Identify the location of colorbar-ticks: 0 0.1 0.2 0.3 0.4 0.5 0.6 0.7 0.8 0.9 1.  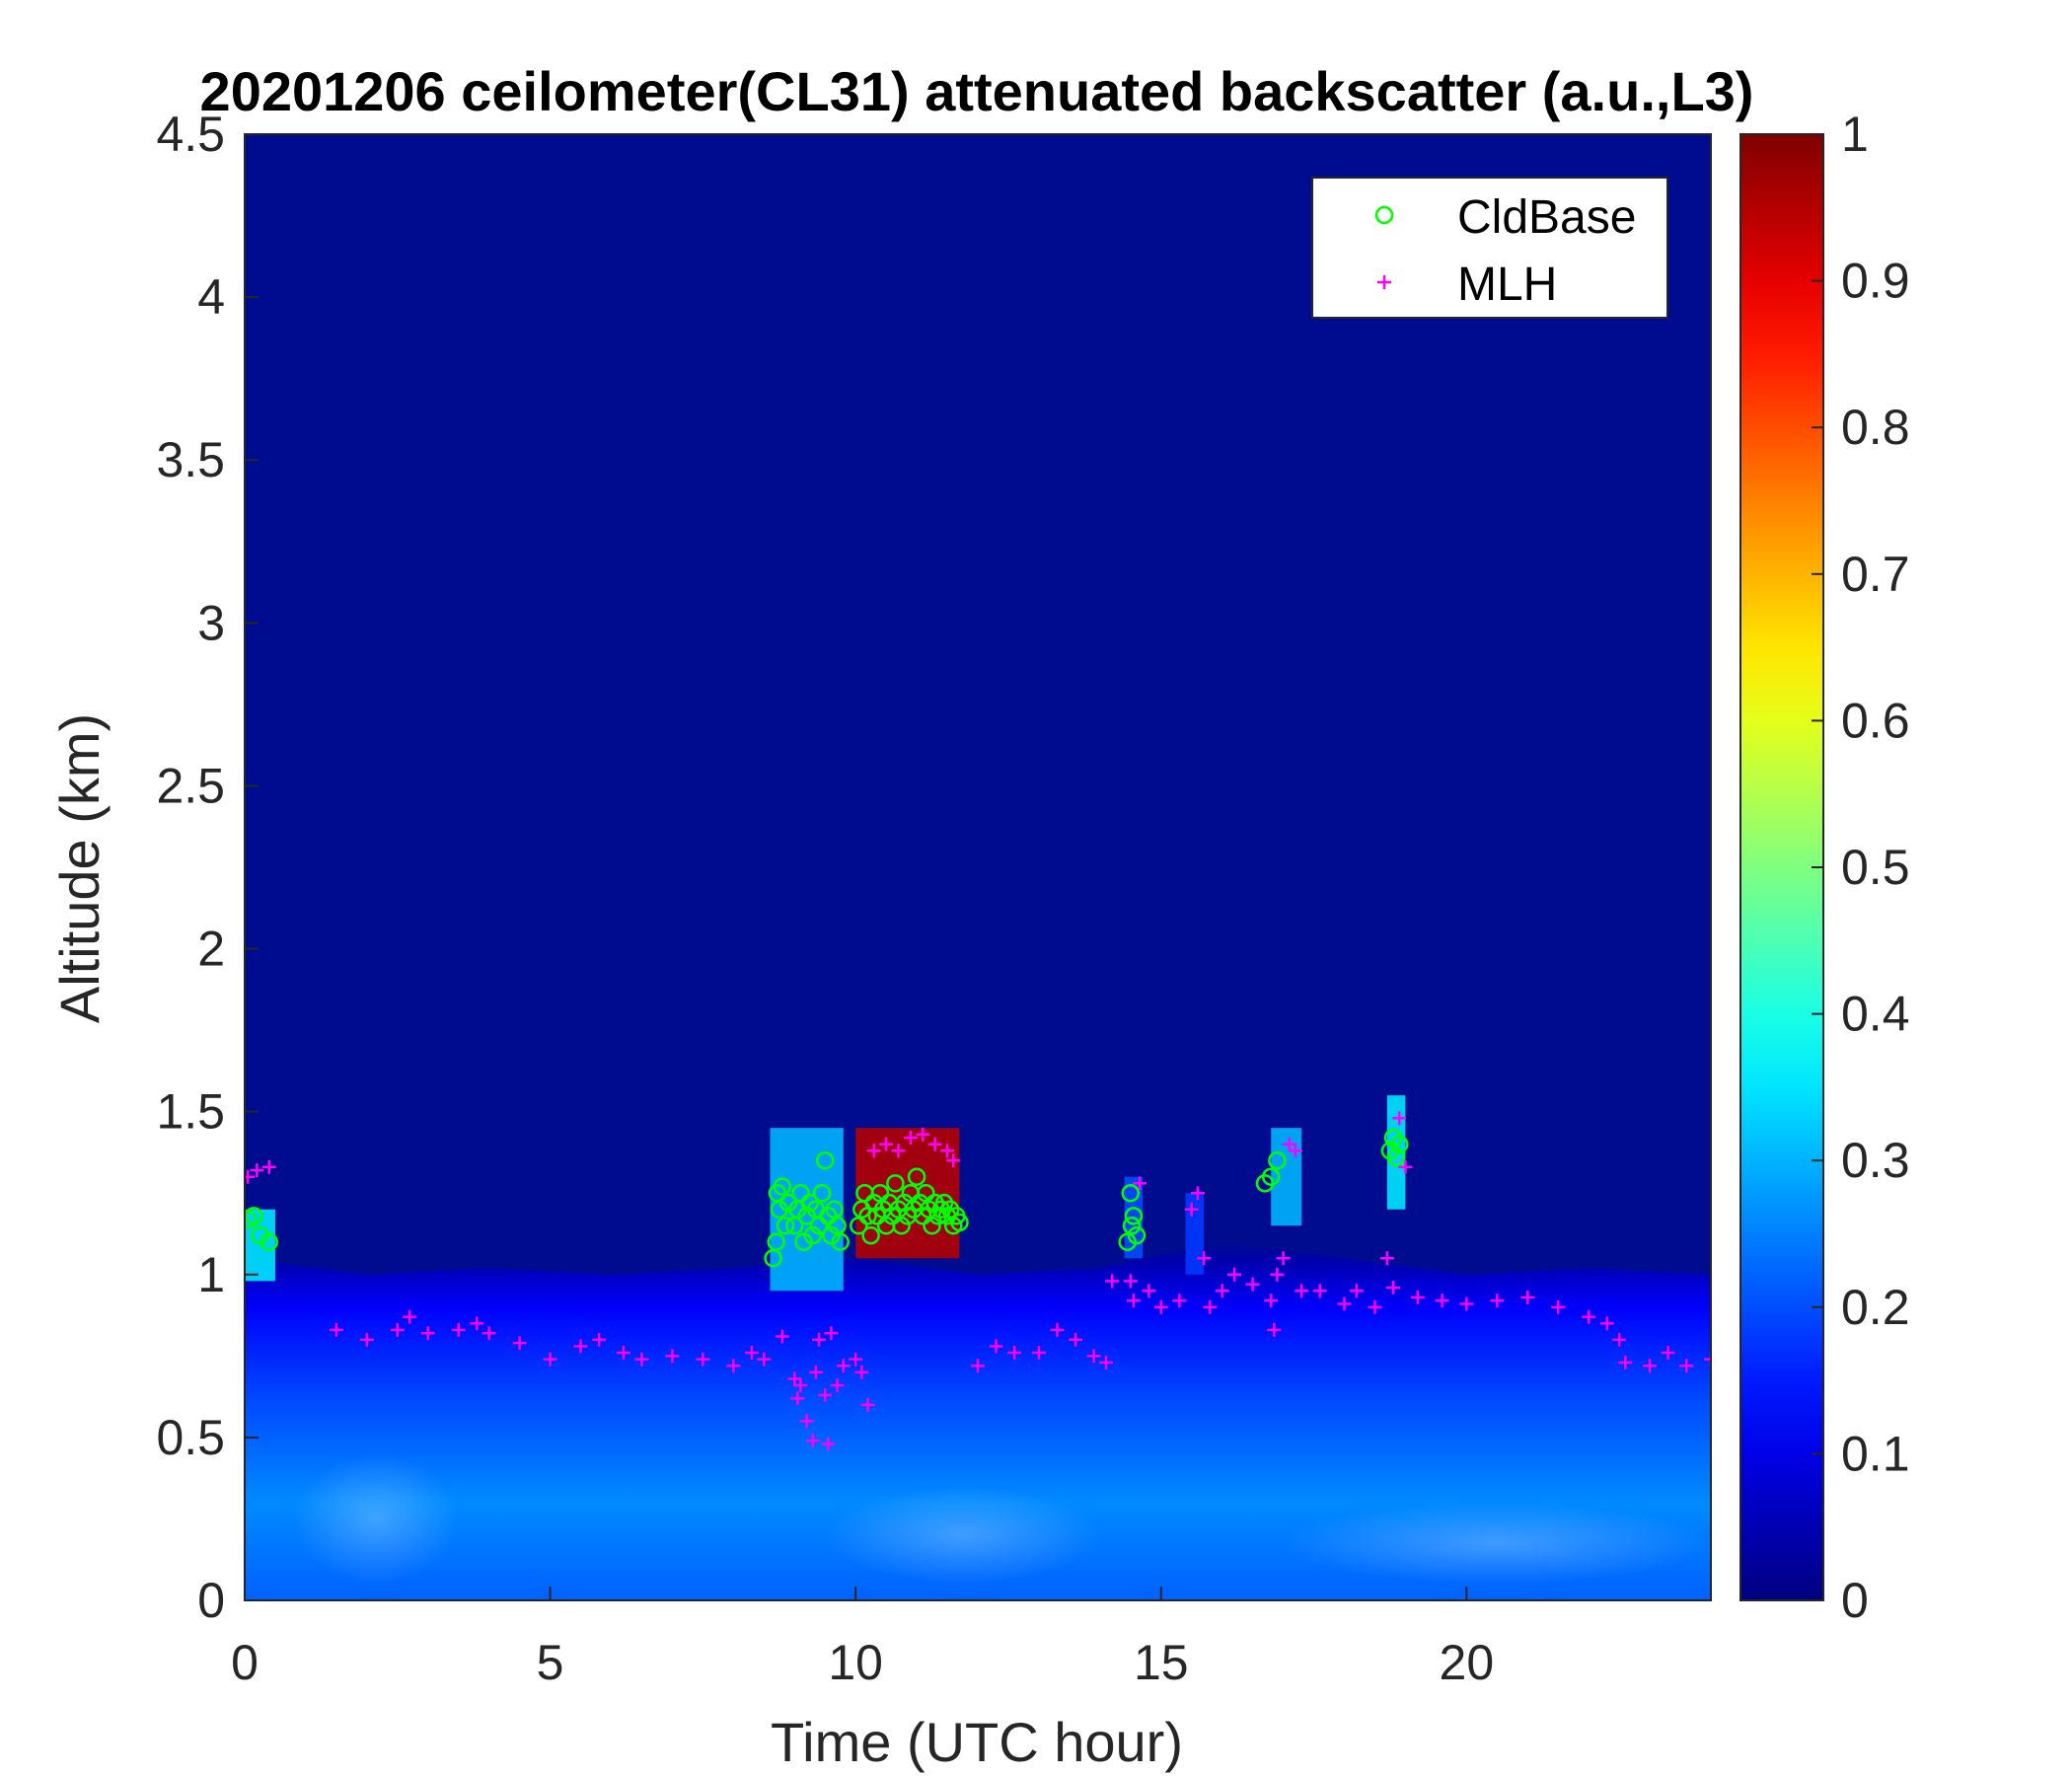
(1861, 868).